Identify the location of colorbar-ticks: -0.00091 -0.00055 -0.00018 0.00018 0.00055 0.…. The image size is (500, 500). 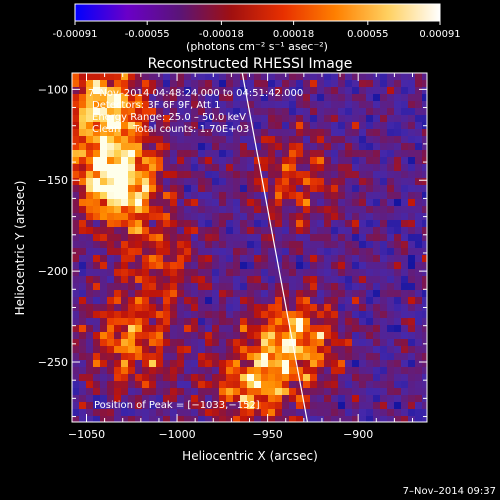
(257, 30).